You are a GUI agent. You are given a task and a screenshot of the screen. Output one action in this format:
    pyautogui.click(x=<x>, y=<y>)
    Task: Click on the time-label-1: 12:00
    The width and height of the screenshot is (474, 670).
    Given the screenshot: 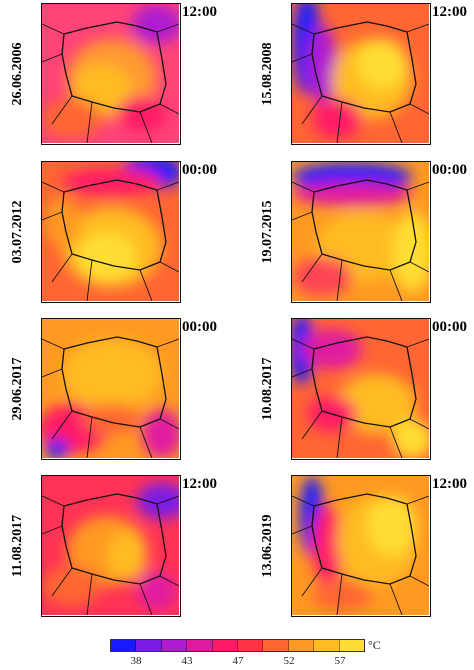 What is the action you would take?
    pyautogui.click(x=199, y=12)
    